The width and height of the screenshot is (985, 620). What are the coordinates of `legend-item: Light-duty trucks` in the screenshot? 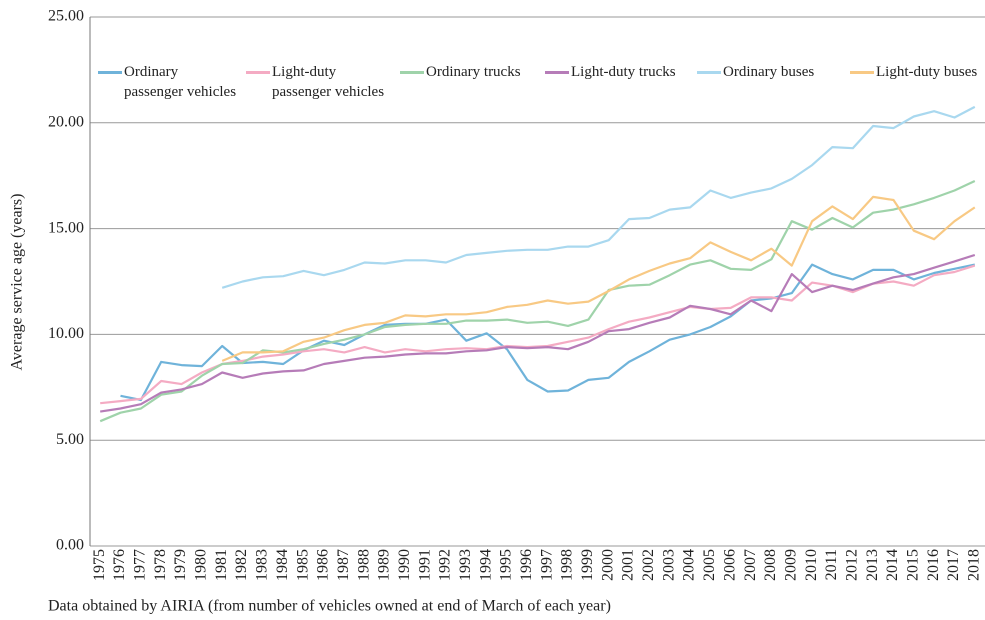 It's located at (620, 72).